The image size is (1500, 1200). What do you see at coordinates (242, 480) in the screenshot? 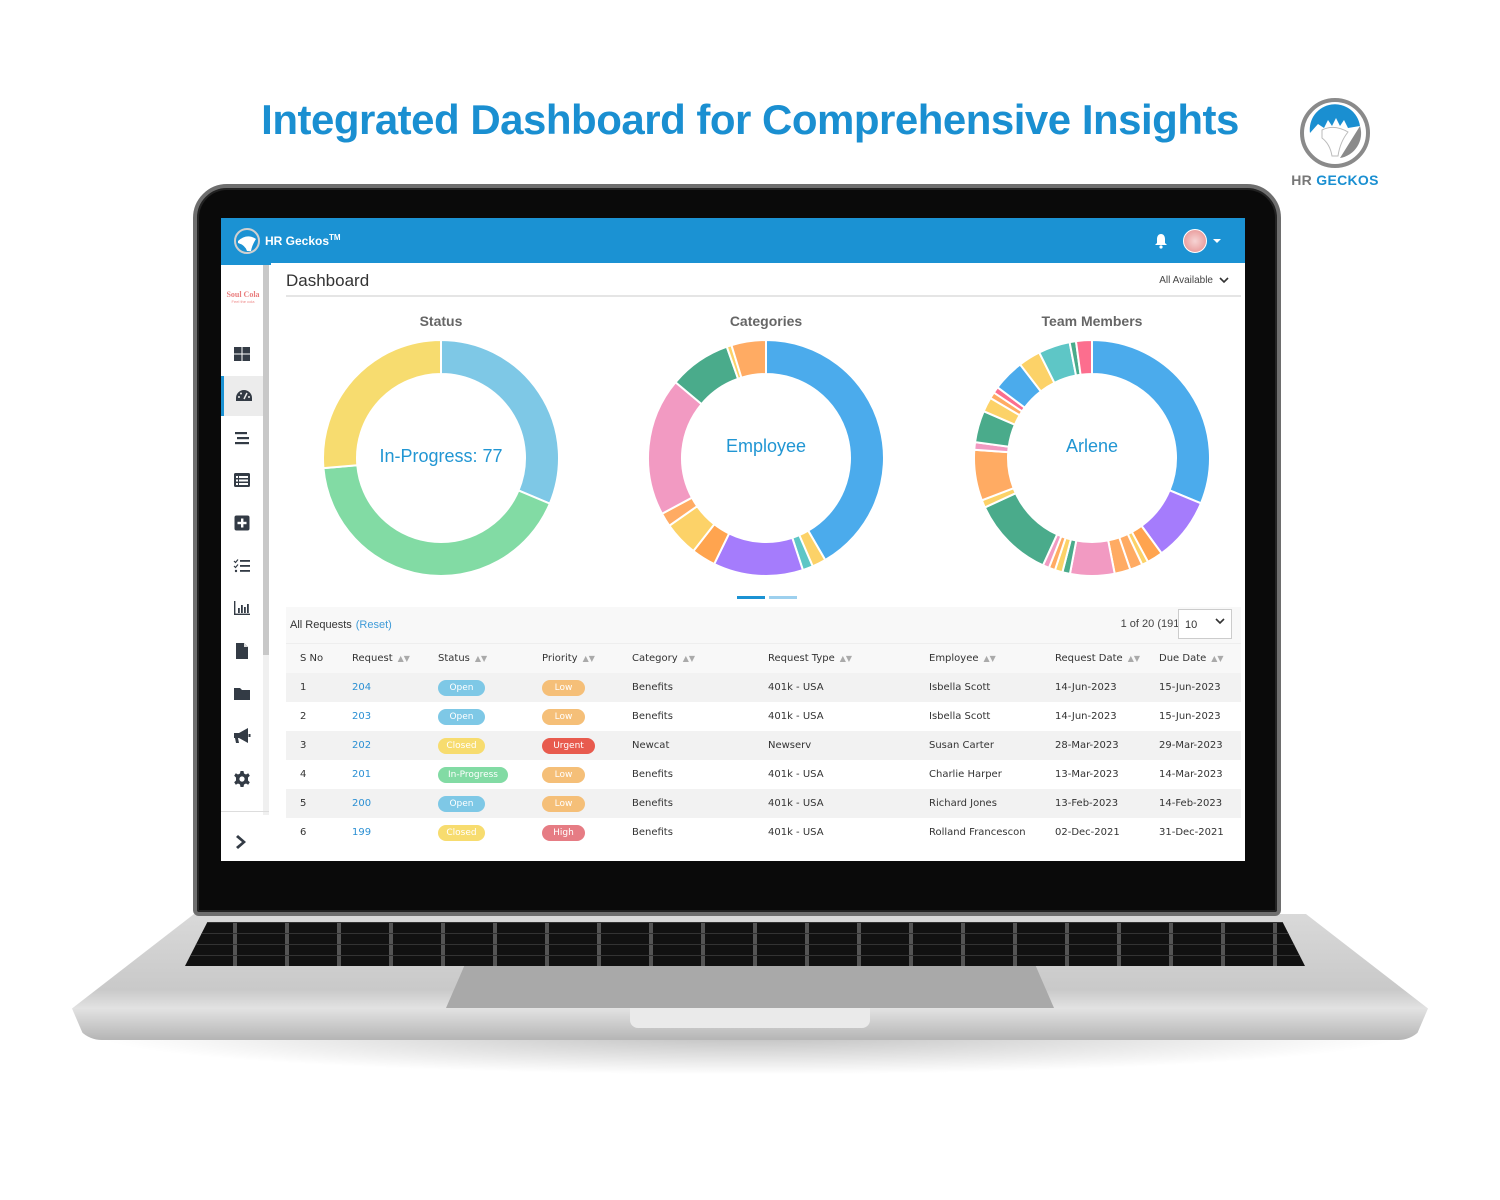
I see `sidebar-item-requests` at bounding box center [242, 480].